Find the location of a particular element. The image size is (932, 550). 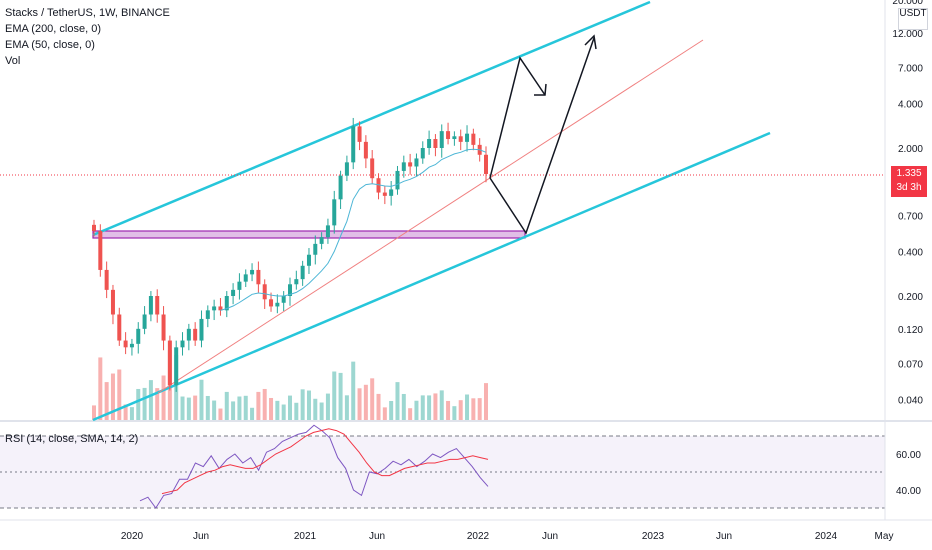

vol-label: Vol is located at coordinates (13, 61).